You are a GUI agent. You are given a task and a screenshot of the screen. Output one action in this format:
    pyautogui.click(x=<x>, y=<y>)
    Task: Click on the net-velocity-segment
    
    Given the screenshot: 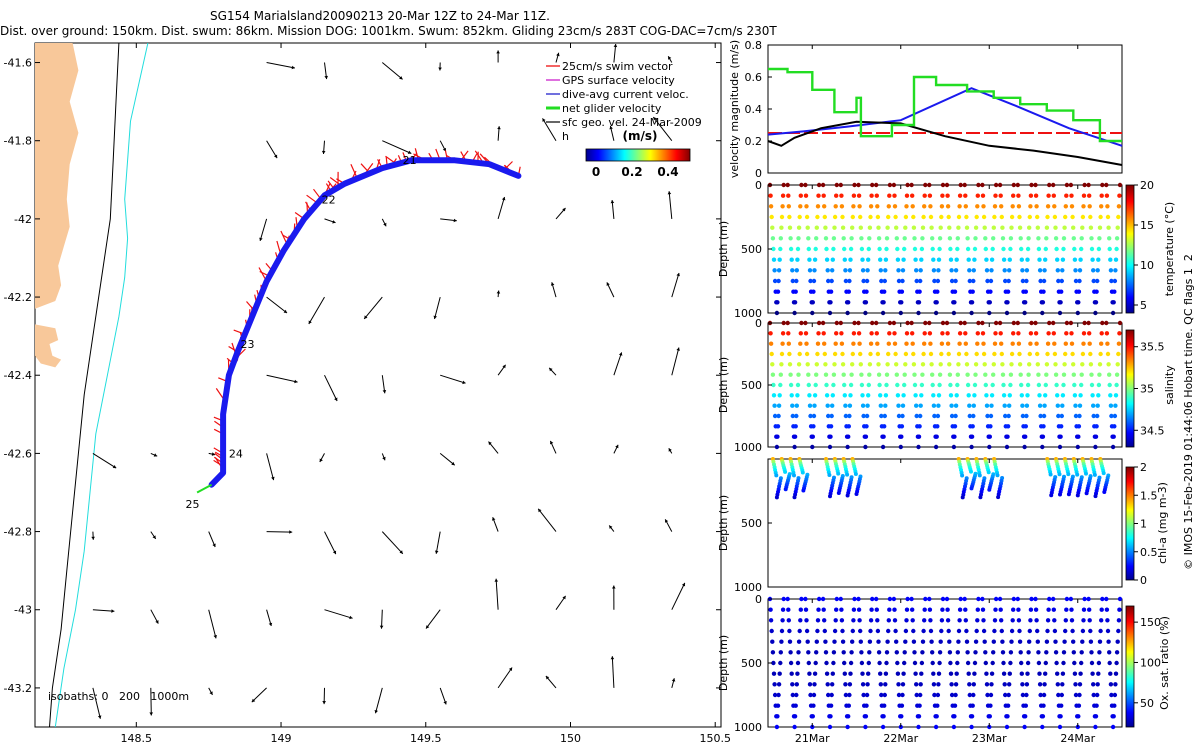 What is the action you would take?
    pyautogui.click(x=204, y=488)
    